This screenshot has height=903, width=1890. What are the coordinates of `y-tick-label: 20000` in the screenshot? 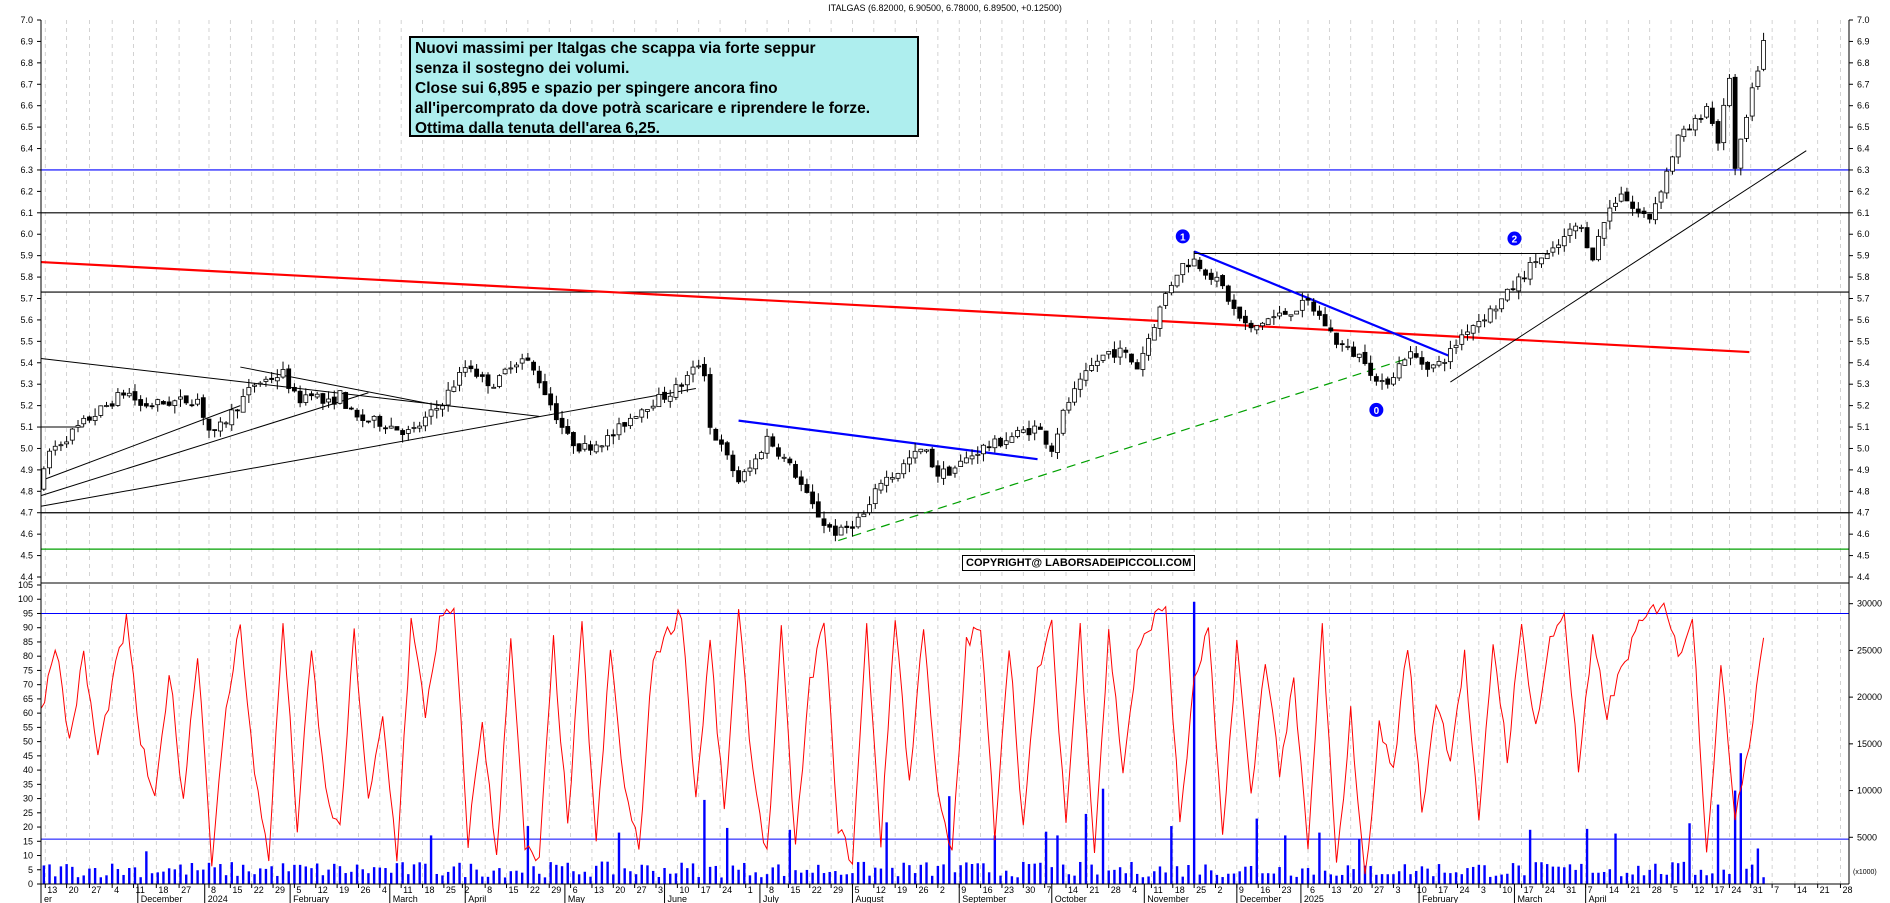 It's located at (1869, 697).